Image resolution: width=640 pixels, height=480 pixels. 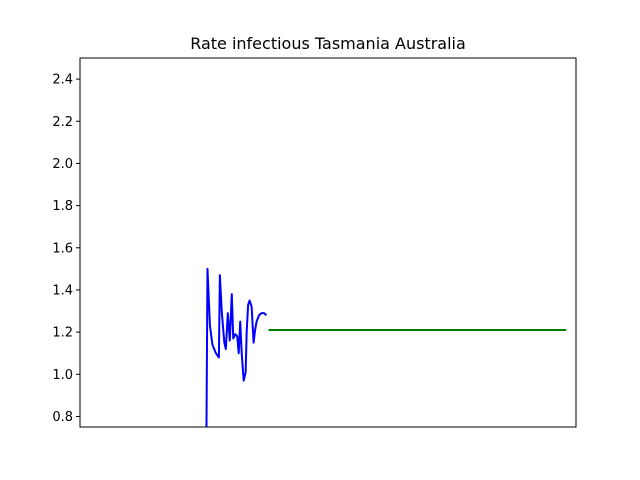 What do you see at coordinates (62, 375) in the screenshot?
I see `y-tick-label: 1.0` at bounding box center [62, 375].